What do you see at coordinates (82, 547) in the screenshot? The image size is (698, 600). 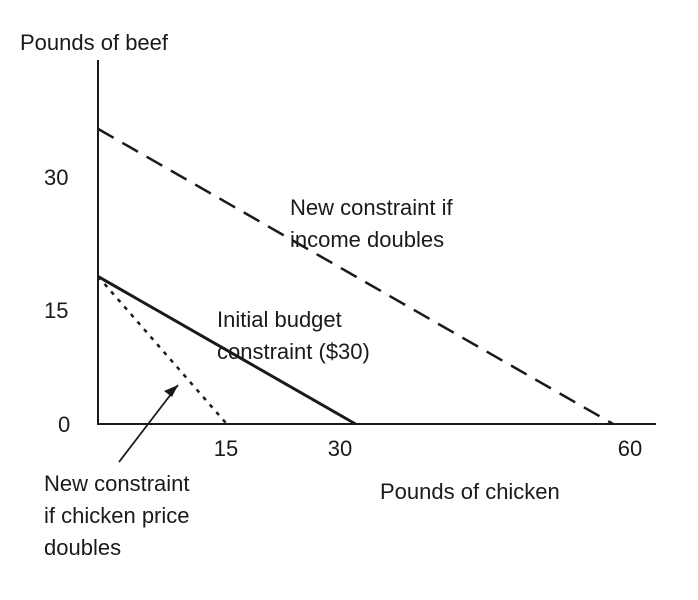 I see `chicken-annotation-line-3: doubles` at bounding box center [82, 547].